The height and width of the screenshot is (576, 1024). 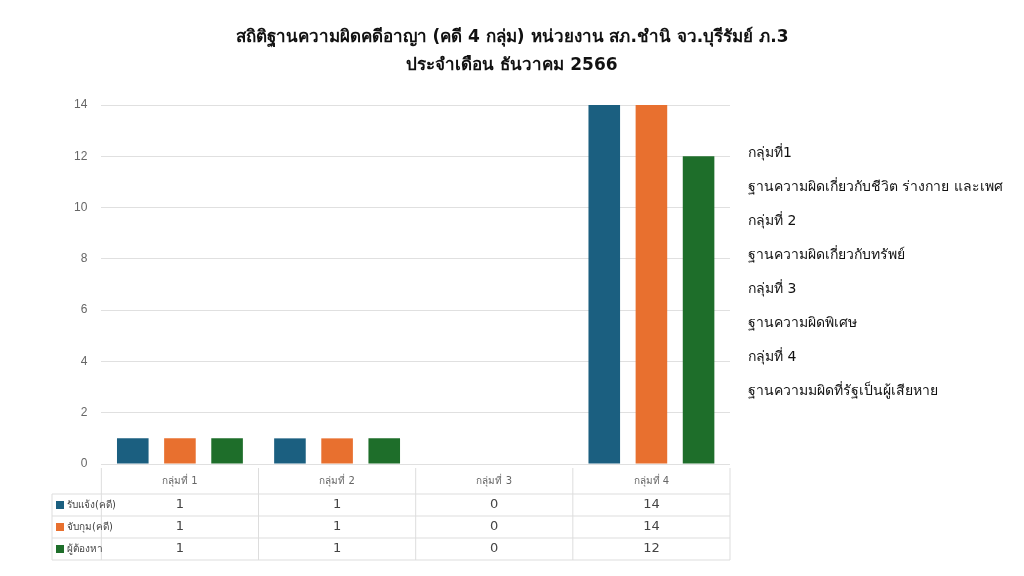 I want to click on text: กลุ่มที่ 4, so click(x=773, y=356).